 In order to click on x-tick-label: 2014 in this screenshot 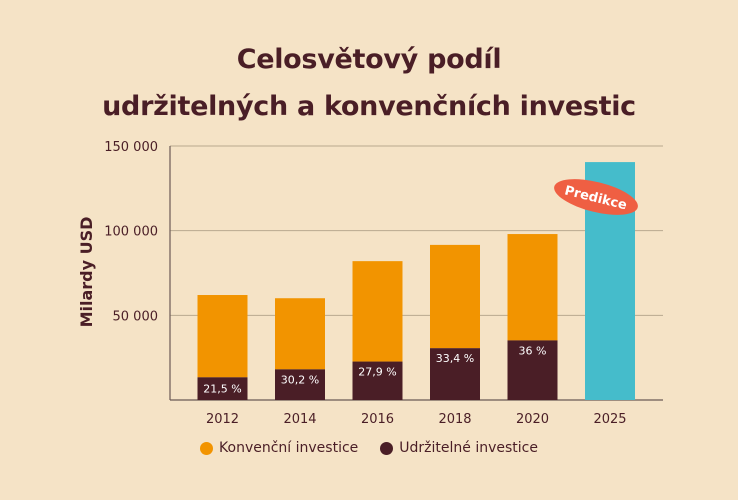, I will do `click(299, 419)`.